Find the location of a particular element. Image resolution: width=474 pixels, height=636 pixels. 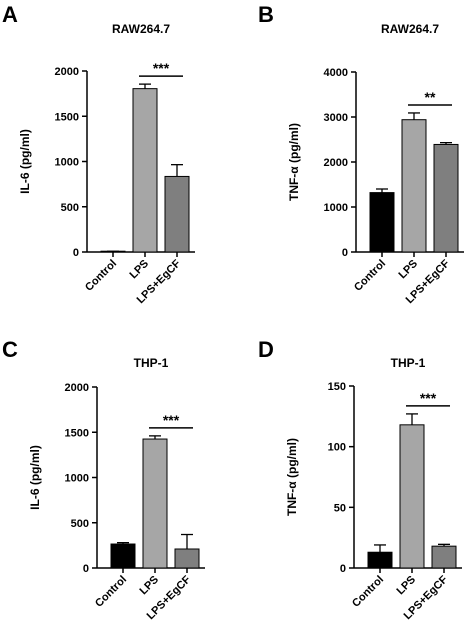

significance-label: ** is located at coordinates (430, 97).